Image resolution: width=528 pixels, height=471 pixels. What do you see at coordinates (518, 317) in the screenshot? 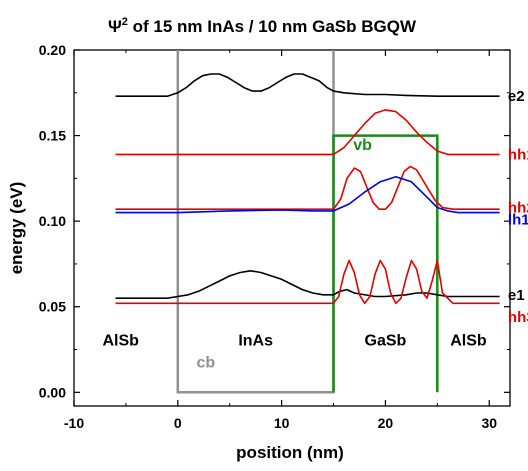
I see `series-label-hh3: hh3` at bounding box center [518, 317].